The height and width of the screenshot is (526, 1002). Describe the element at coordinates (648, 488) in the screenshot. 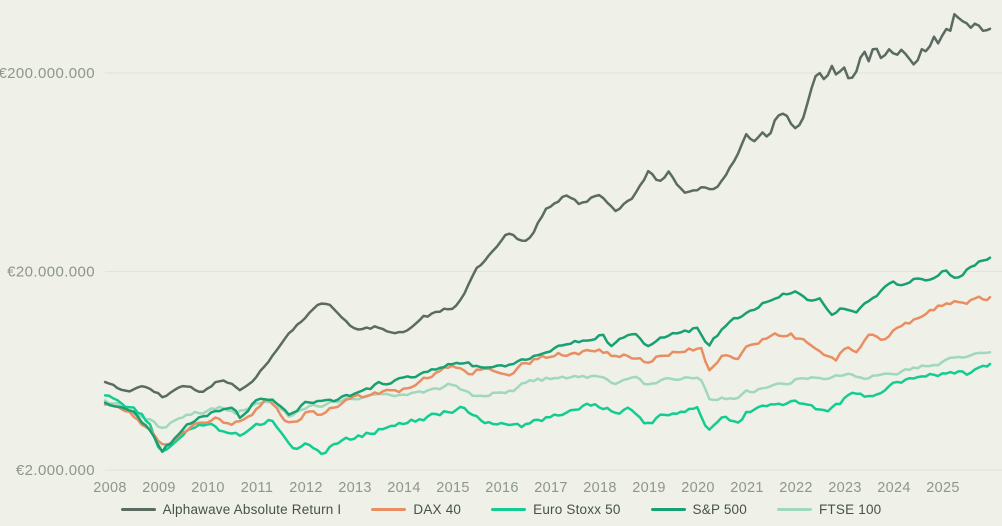

I see `x-tick-label-2019: 2019` at that location.